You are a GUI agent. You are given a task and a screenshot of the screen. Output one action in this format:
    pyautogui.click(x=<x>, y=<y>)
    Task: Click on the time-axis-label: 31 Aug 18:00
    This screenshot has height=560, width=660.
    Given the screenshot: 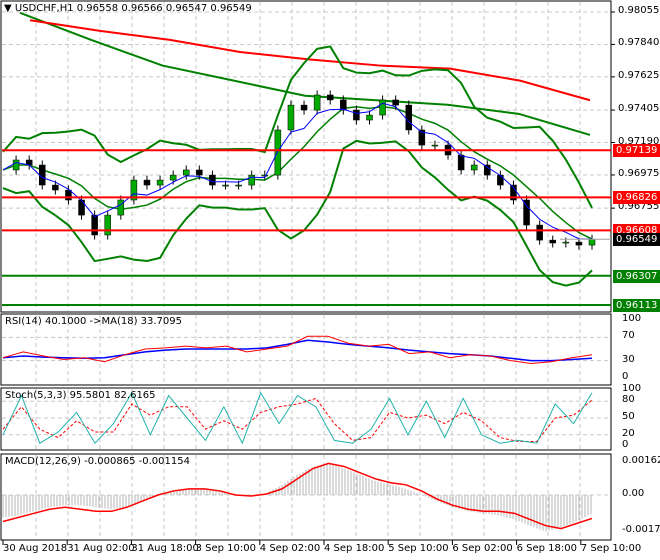 What is the action you would take?
    pyautogui.click(x=165, y=548)
    